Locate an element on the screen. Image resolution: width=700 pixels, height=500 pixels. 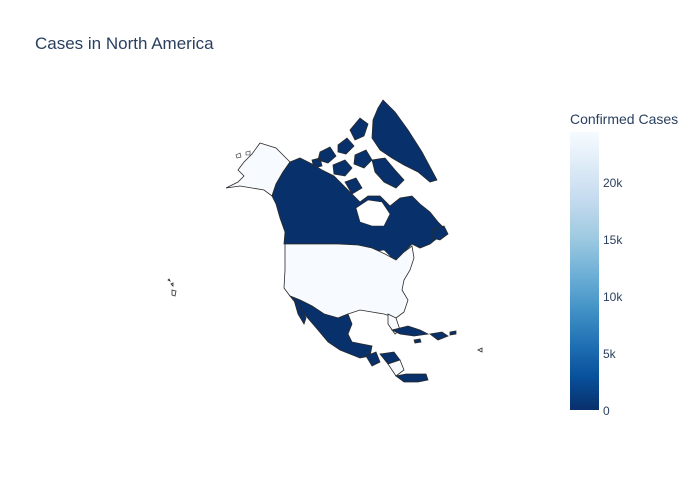
colorbar-tick: 15k is located at coordinates (613, 240).